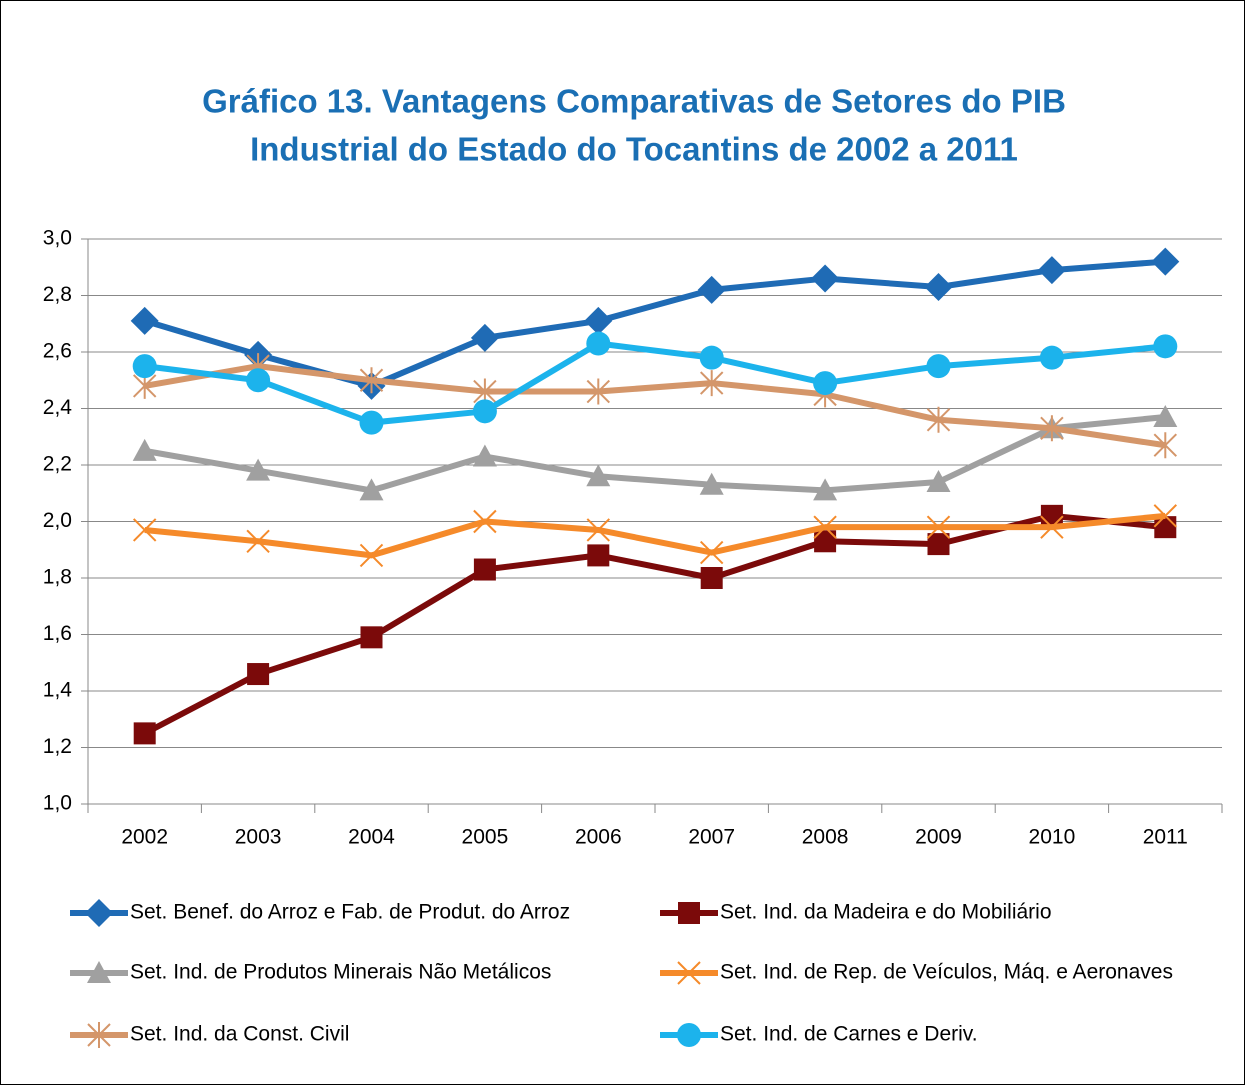 The width and height of the screenshot is (1246, 1091). Describe the element at coordinates (825, 837) in the screenshot. I see `x-tick-label: 2008` at that location.